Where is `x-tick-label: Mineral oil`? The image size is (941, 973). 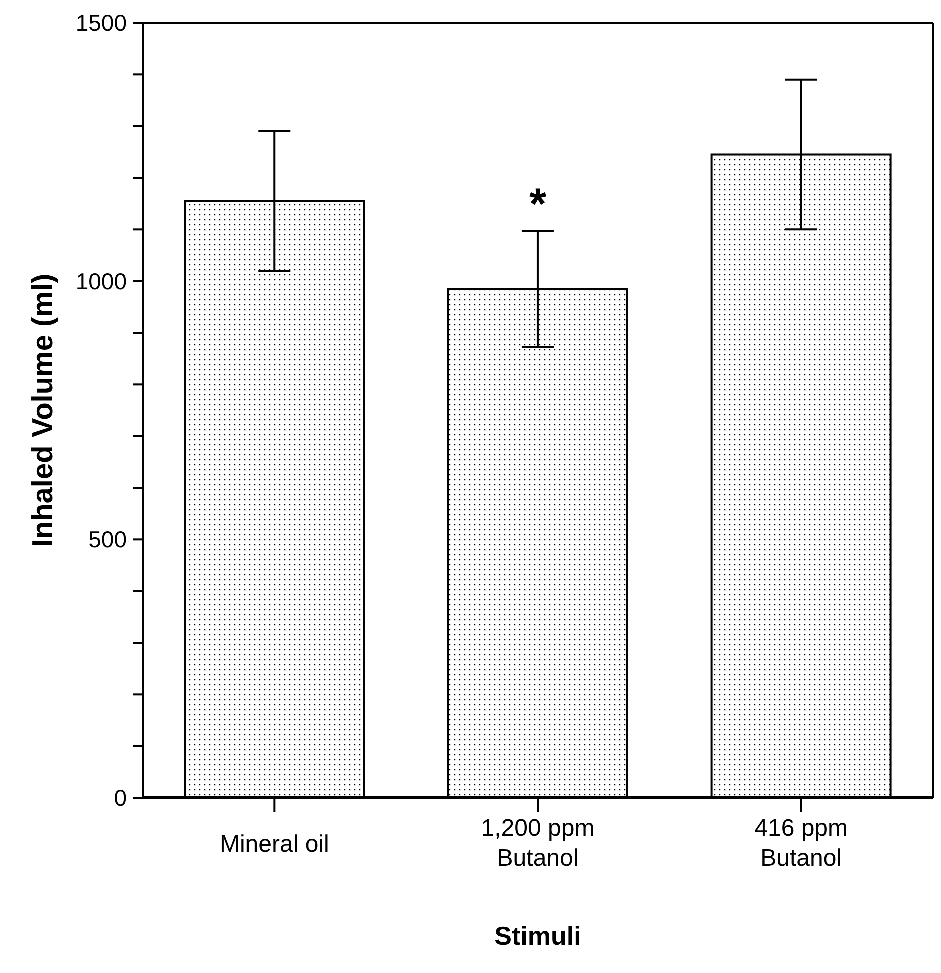
x-tick-label: Mineral oil is located at coordinates (275, 844).